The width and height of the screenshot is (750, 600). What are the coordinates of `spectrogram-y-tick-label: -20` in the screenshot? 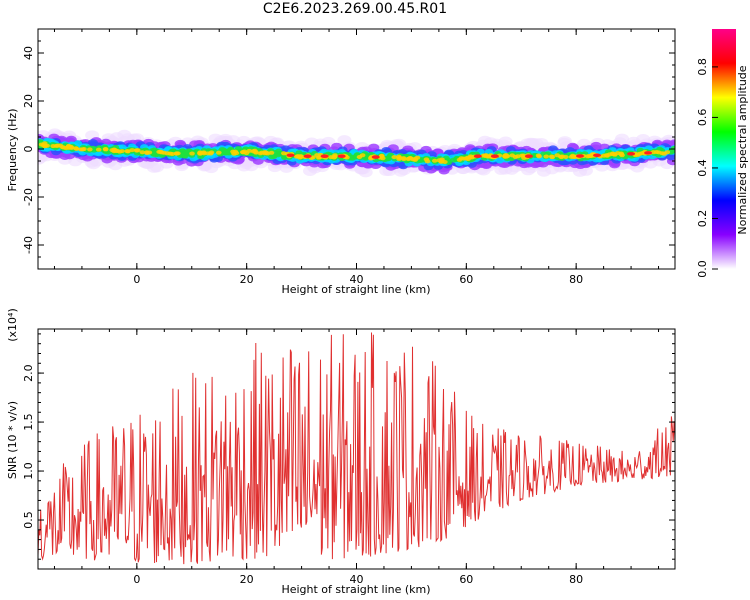 It's located at (28, 197).